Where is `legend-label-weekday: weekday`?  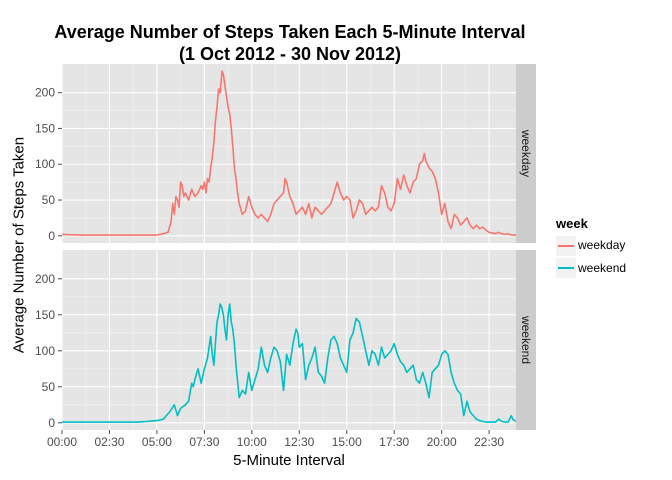
legend-label-weekday: weekday is located at coordinates (602, 245).